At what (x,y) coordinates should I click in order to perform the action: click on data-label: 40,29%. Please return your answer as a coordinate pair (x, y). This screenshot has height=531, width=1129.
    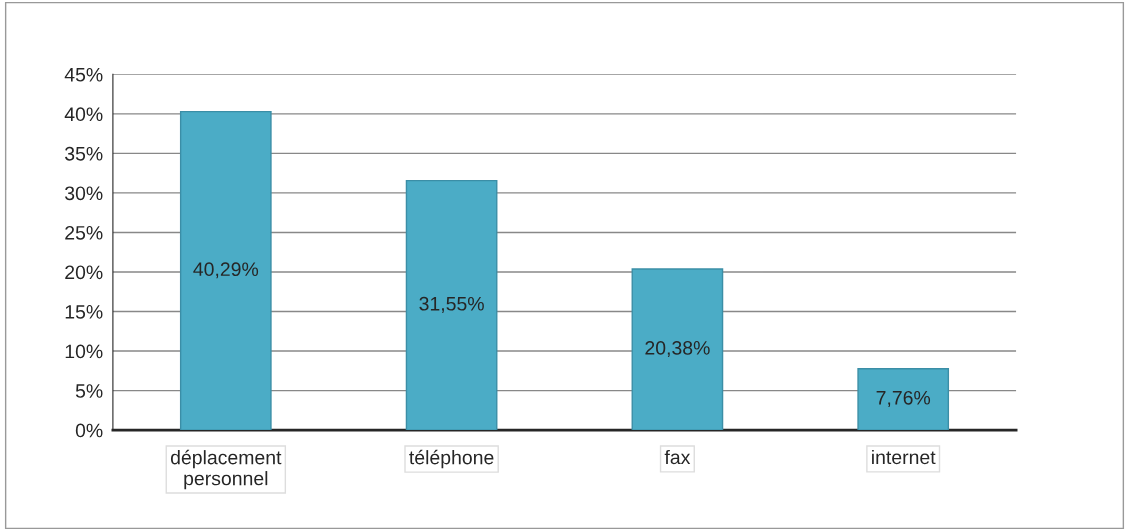
    Looking at the image, I should click on (226, 270).